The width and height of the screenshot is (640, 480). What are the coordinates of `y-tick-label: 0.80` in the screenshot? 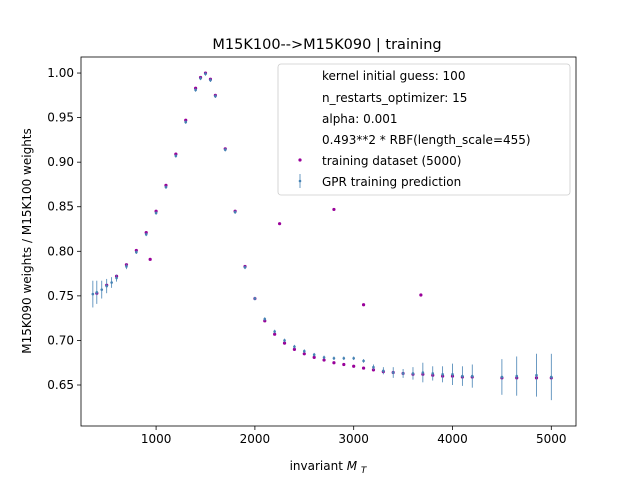 It's located at (60, 251).